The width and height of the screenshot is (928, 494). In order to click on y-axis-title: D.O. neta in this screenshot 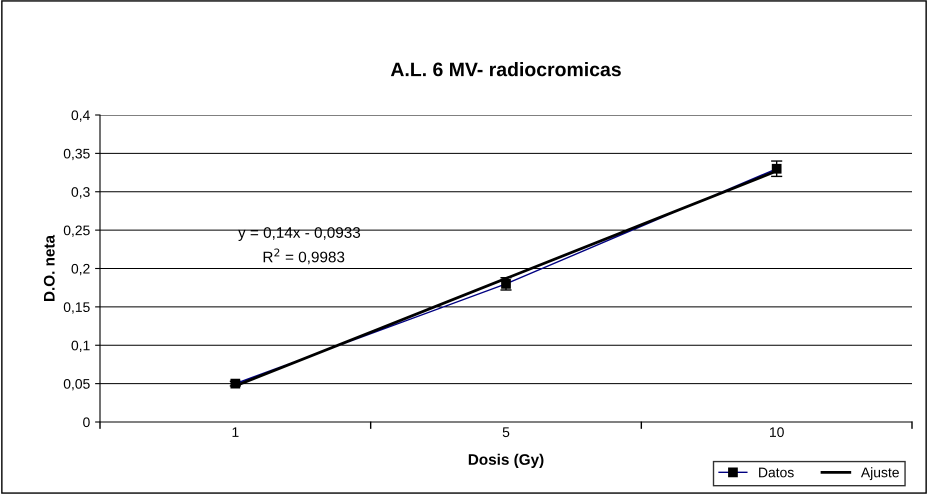, I will do `click(49, 268)`.